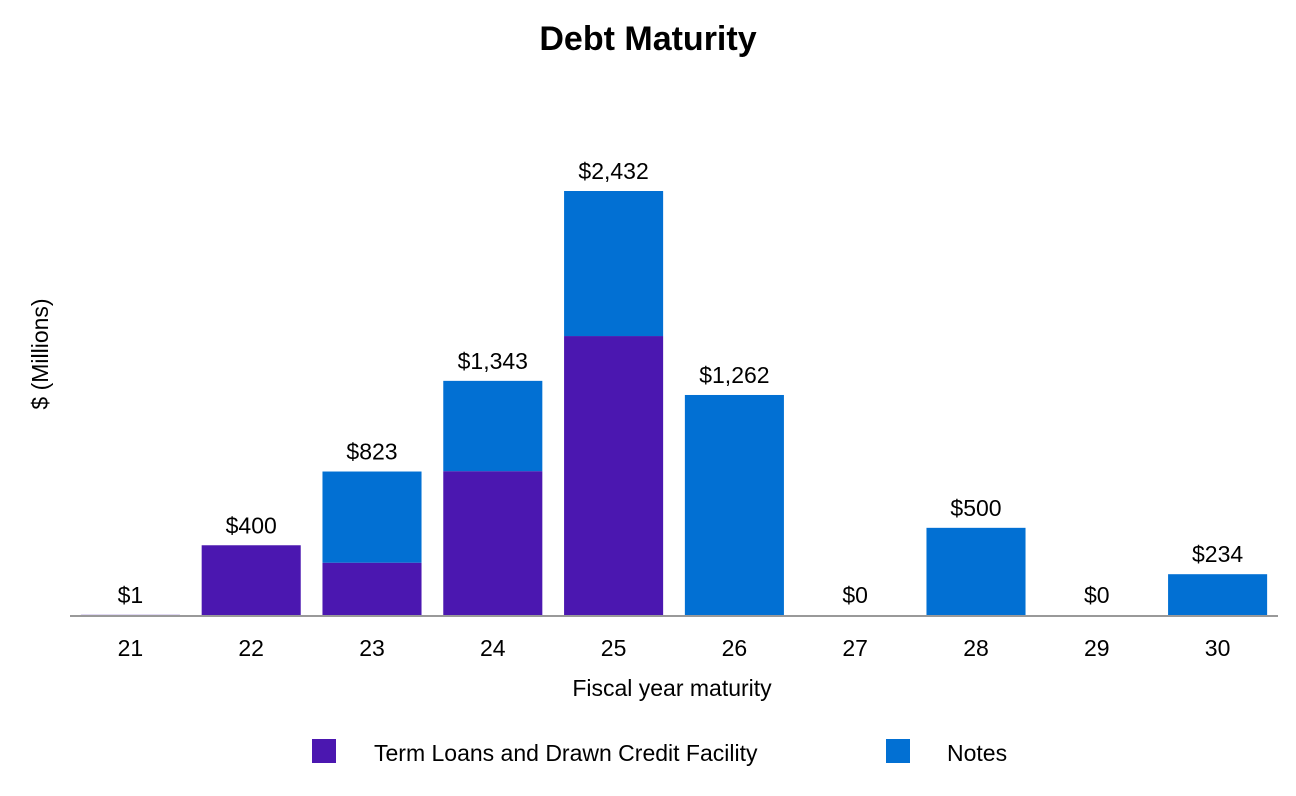  I want to click on x-tick-labels-group: 21 22 23 24 25 26 27 28 29 30, so click(674, 648).